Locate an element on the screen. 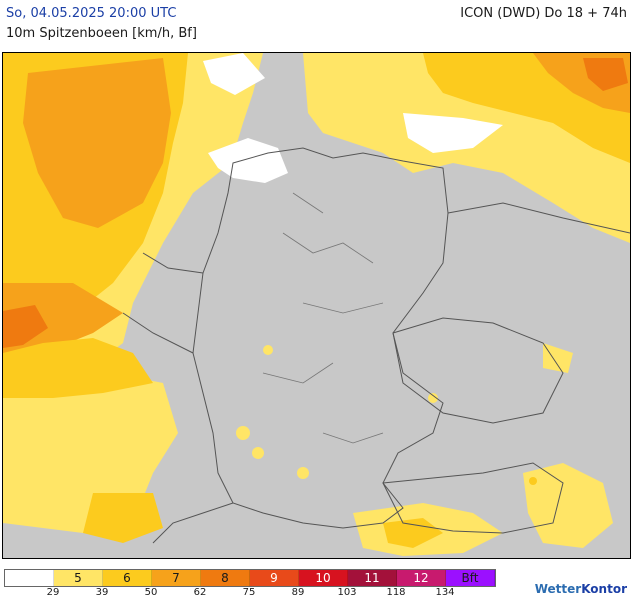 This screenshot has height=601, width=633. legend-threshold: 50 is located at coordinates (151, 592).